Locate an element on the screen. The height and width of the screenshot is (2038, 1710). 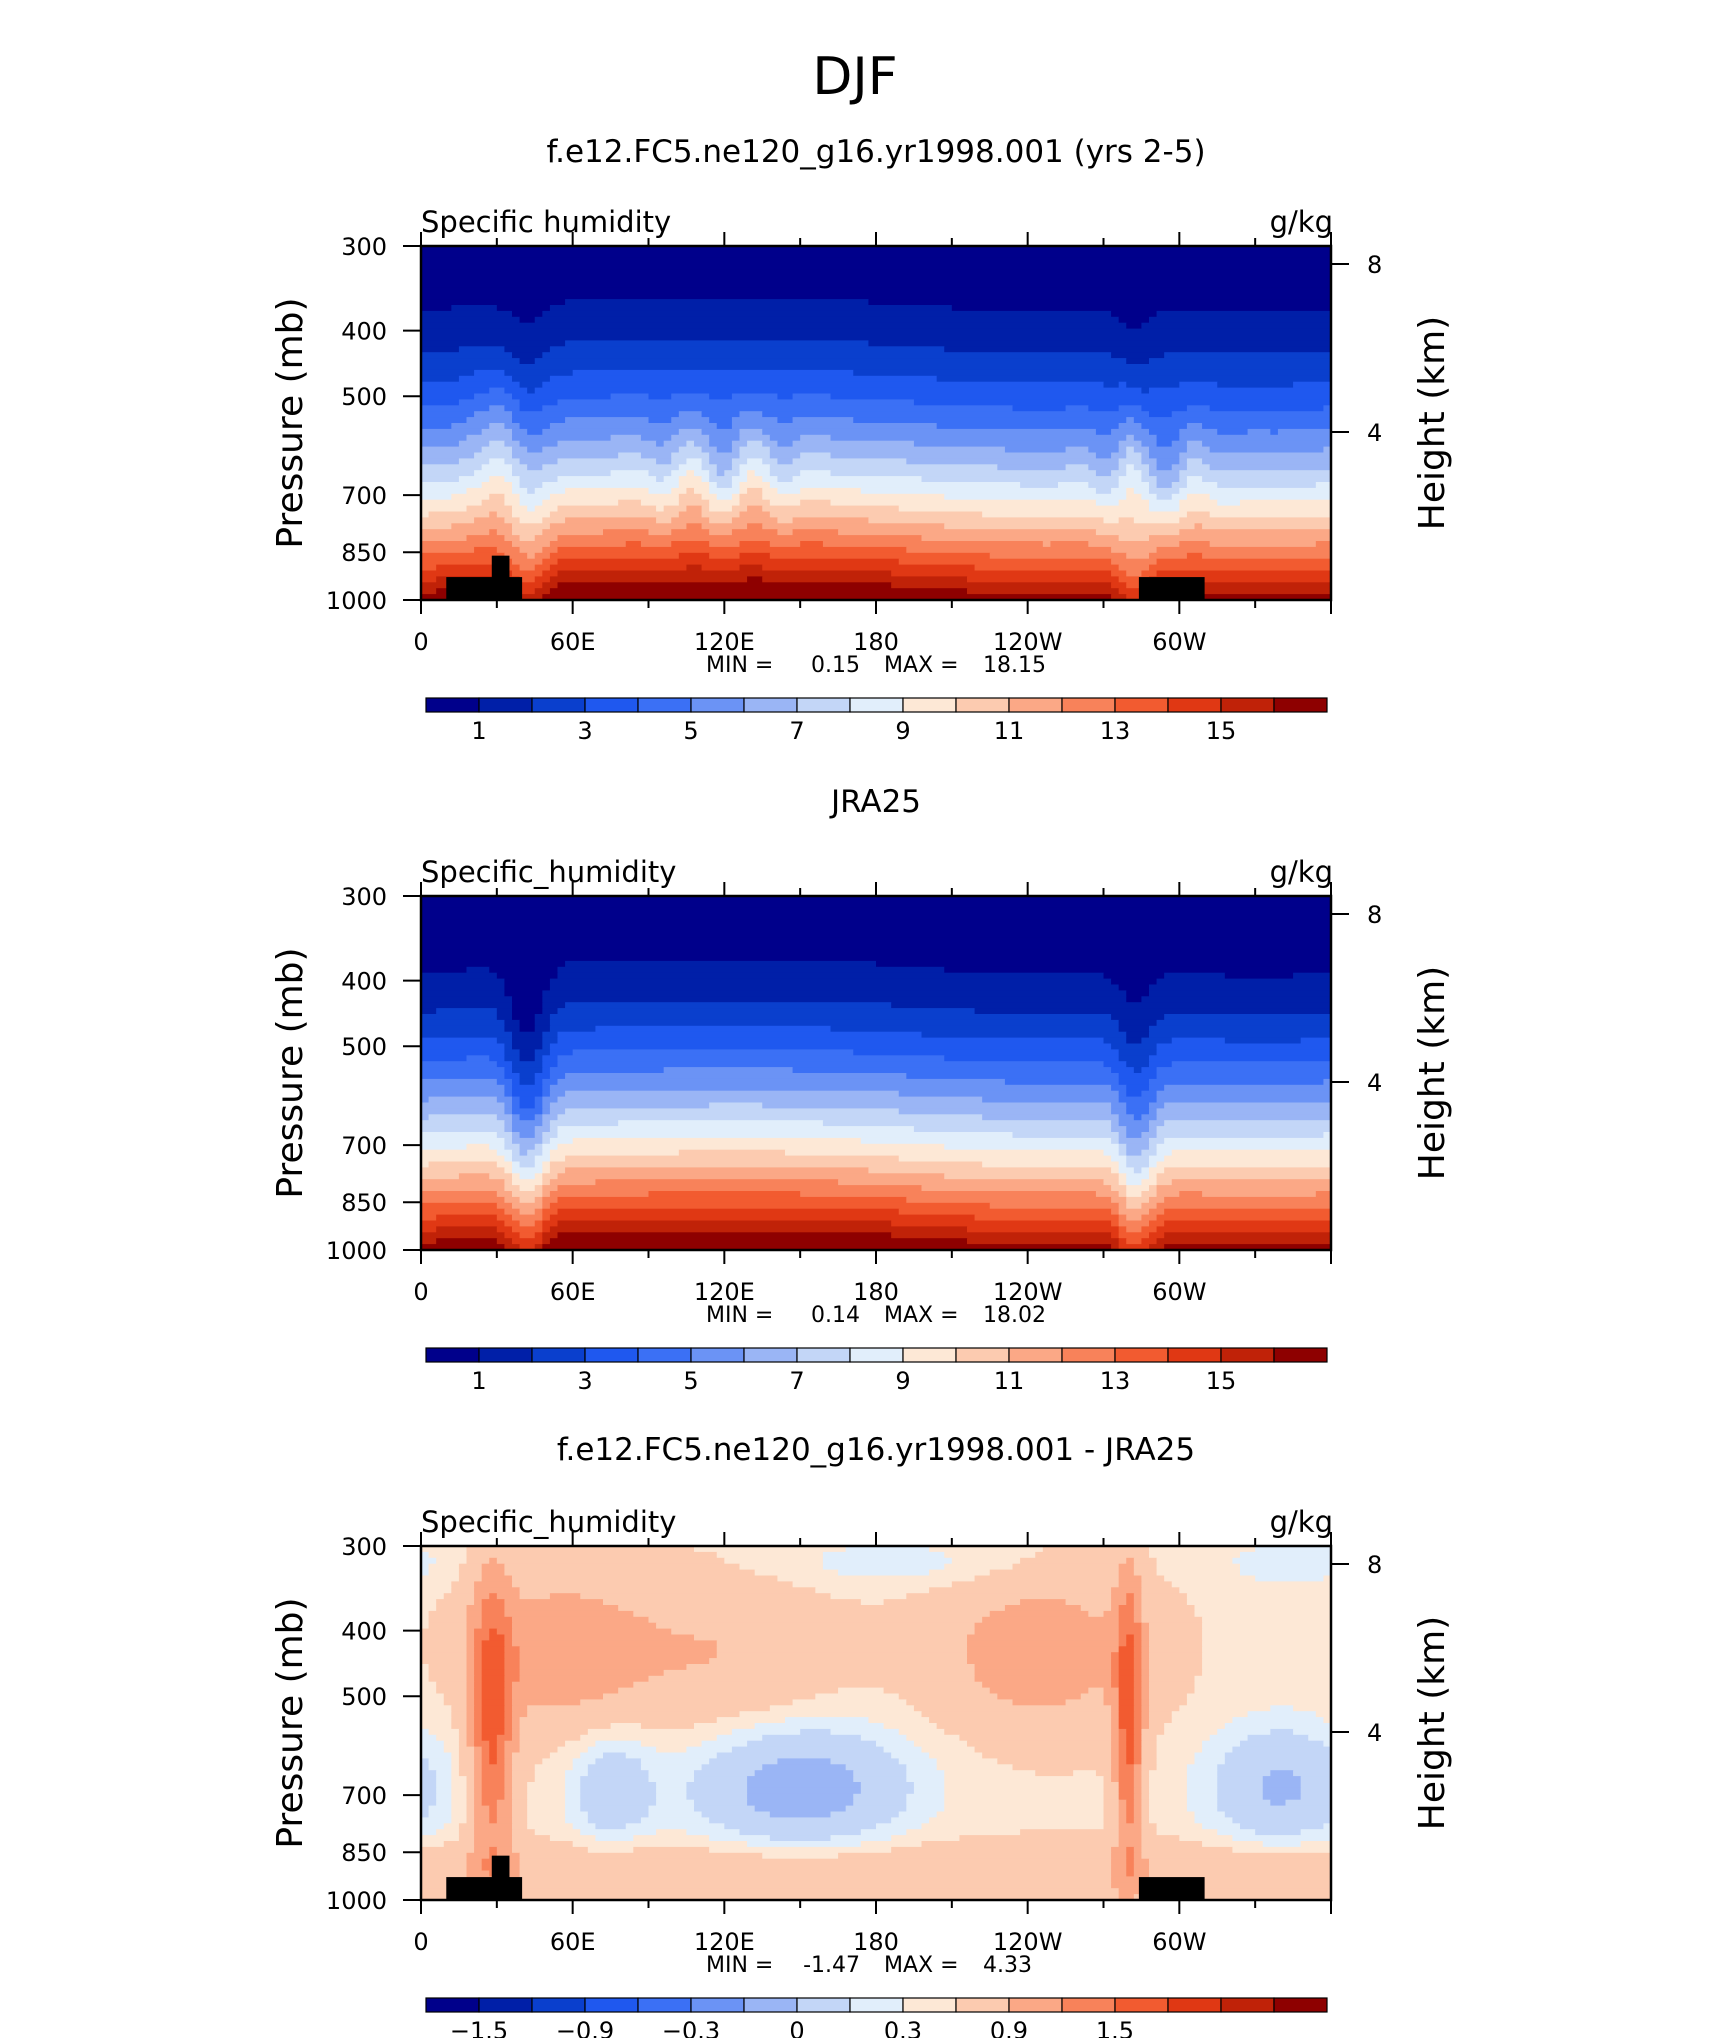
panel-title: f.e12.FC5.ne120_g16.yr1998.001 (yrs 2-5) is located at coordinates (875, 152).